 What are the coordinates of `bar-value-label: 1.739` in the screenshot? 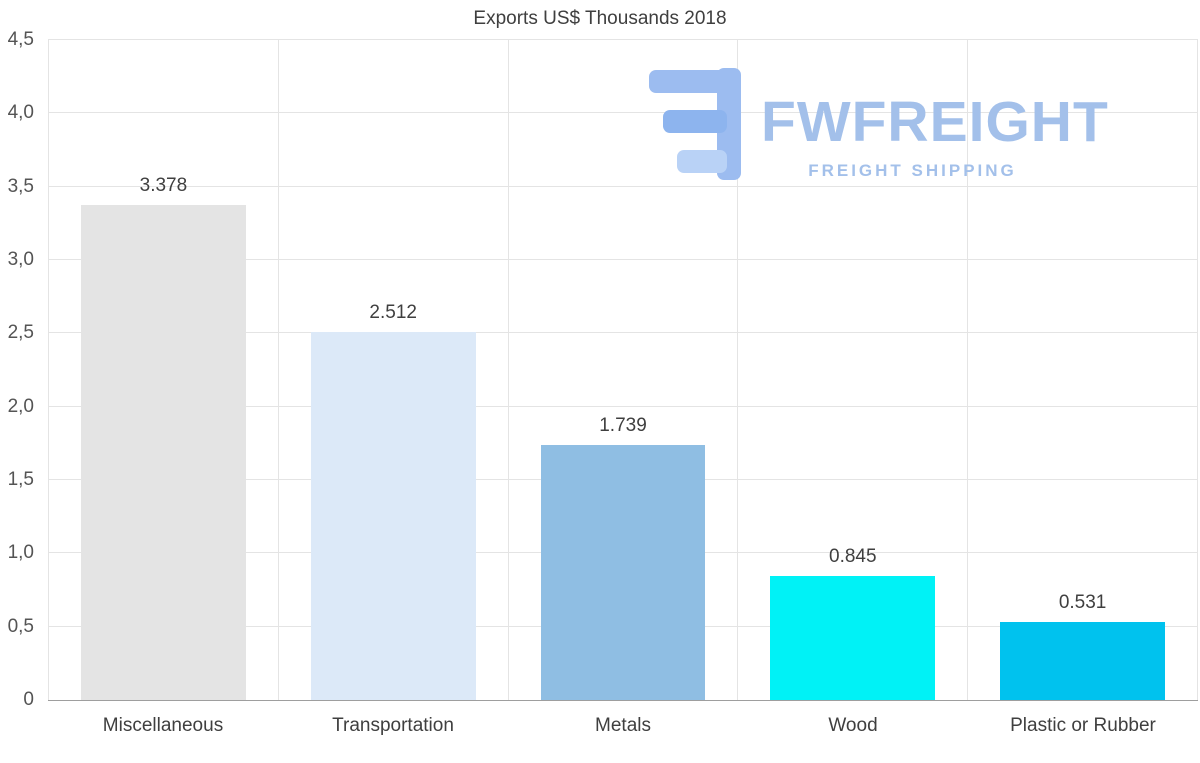 It's located at (623, 425).